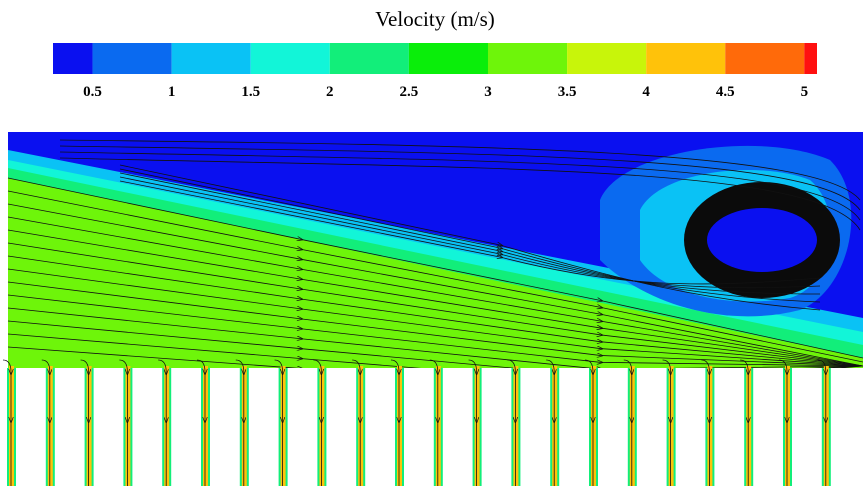 This screenshot has height=486, width=863. I want to click on colorbar: 0.5 1 1.5 2 2.5 3 3.5 4 4.5 5, so click(435, 71).